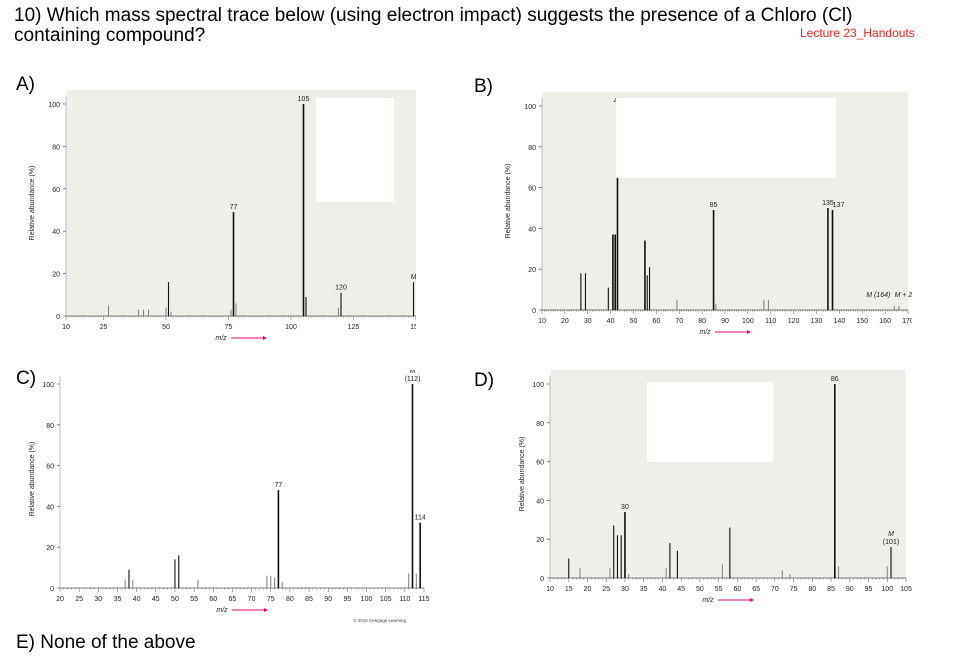  I want to click on spectrum-a-y-tick-label: 60, so click(56, 190).